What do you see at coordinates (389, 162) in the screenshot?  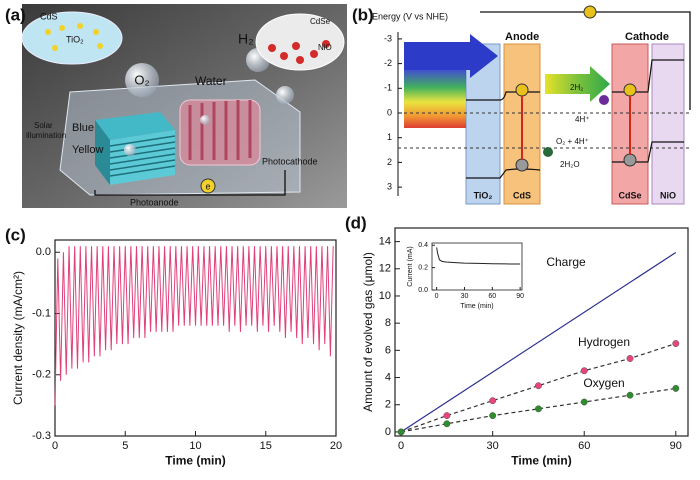 I see `energy-tick-label: 2` at bounding box center [389, 162].